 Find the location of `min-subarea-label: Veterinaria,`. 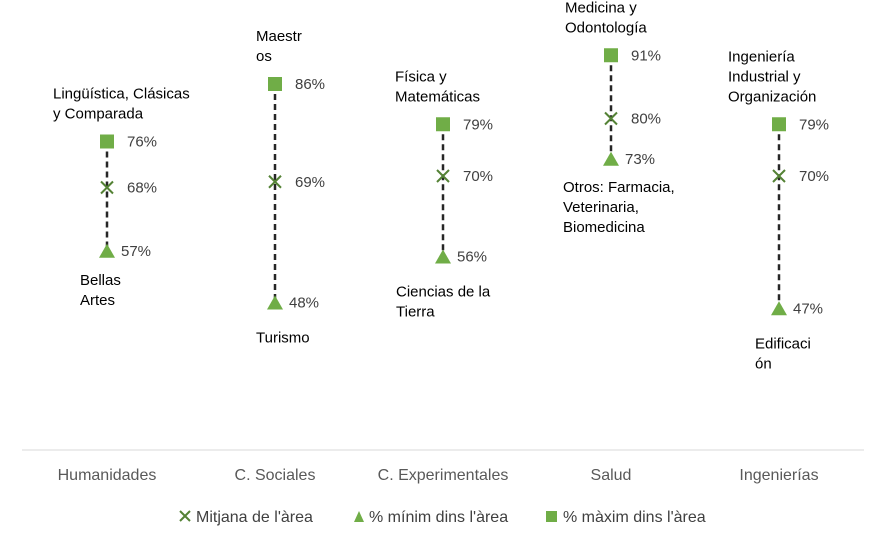

min-subarea-label: Veterinaria, is located at coordinates (601, 207).